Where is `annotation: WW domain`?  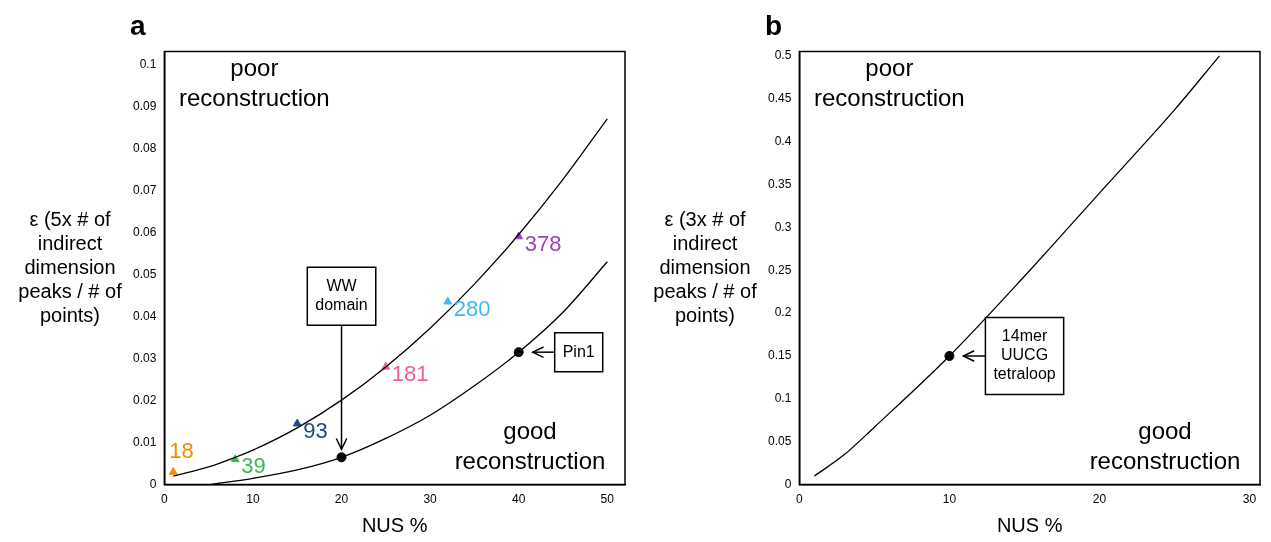
annotation: WW domain is located at coordinates (341, 295).